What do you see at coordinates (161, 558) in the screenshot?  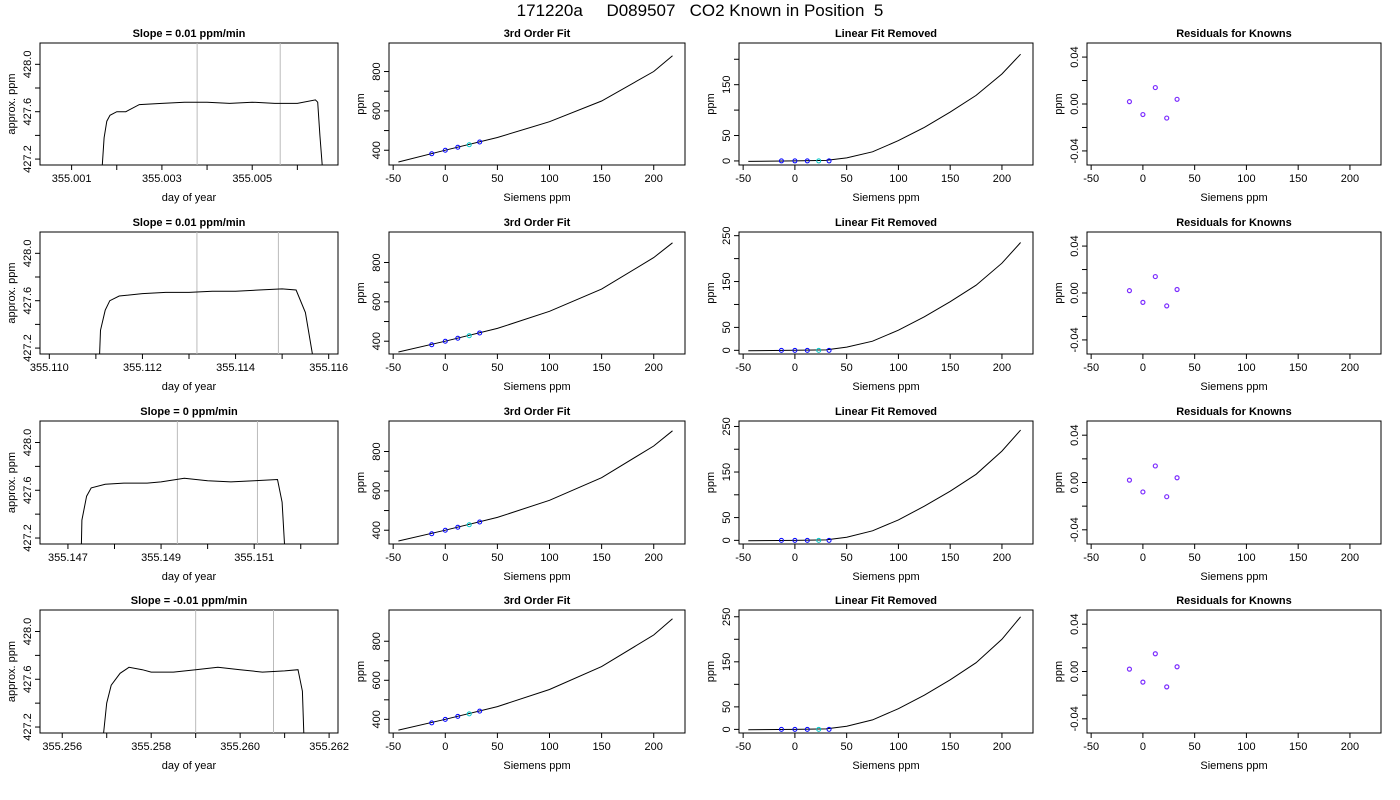 I see `x-tick-label: 355.149` at bounding box center [161, 558].